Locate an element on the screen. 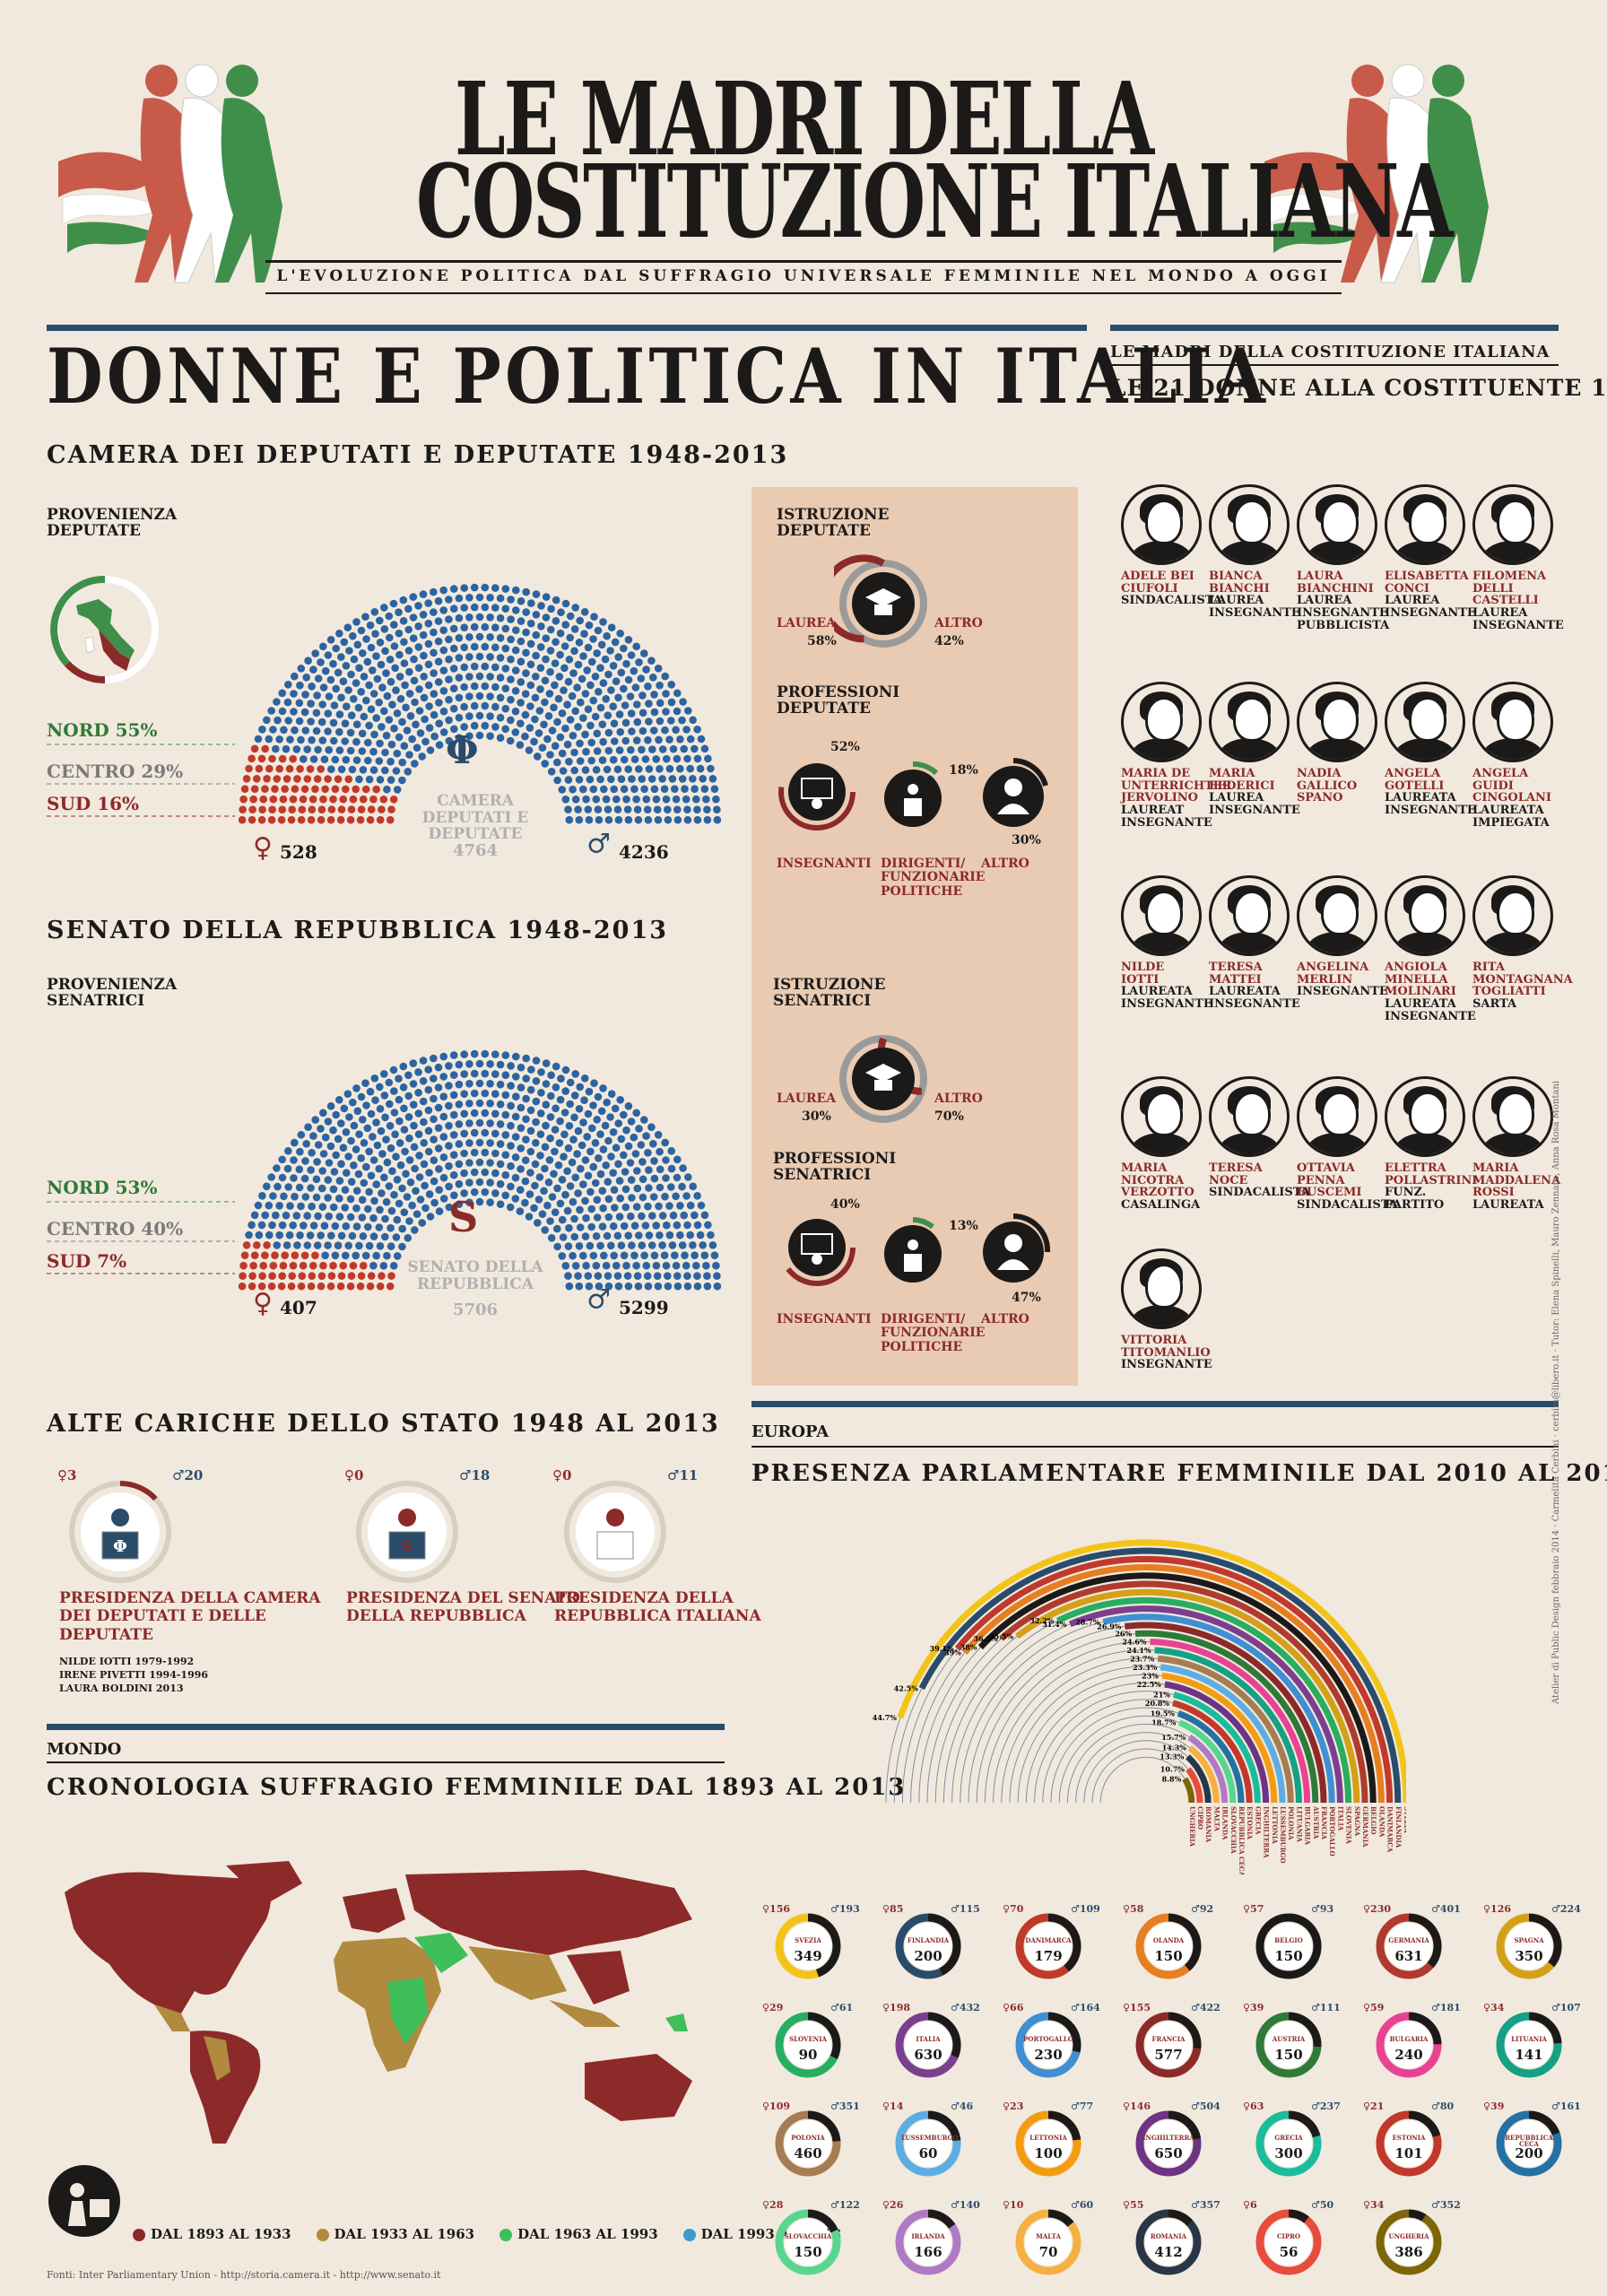  rainbow-pct-label: 35.5% is located at coordinates (1001, 1636).